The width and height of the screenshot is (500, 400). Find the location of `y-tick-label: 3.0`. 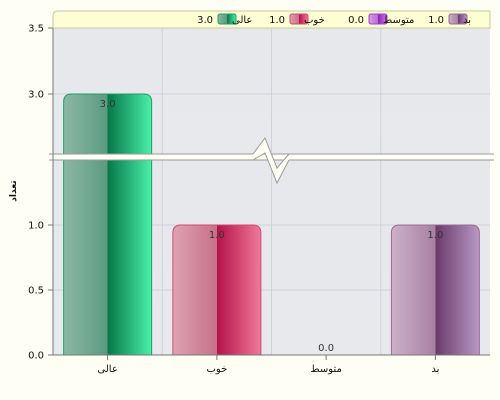

y-tick-label: 3.0 is located at coordinates (36, 95).